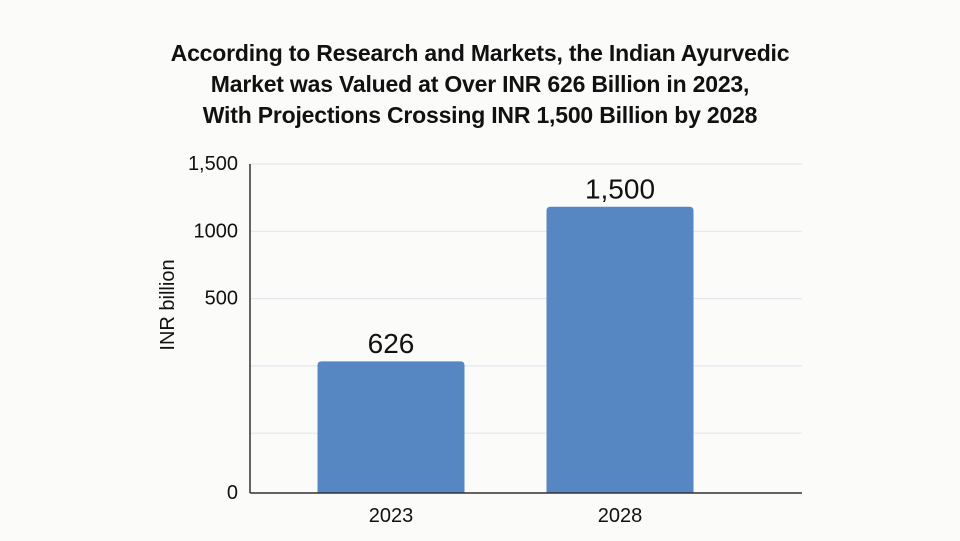 This screenshot has width=960, height=541. What do you see at coordinates (213, 328) in the screenshot?
I see `y-tick-labels: 1,500 1000 500 0` at bounding box center [213, 328].